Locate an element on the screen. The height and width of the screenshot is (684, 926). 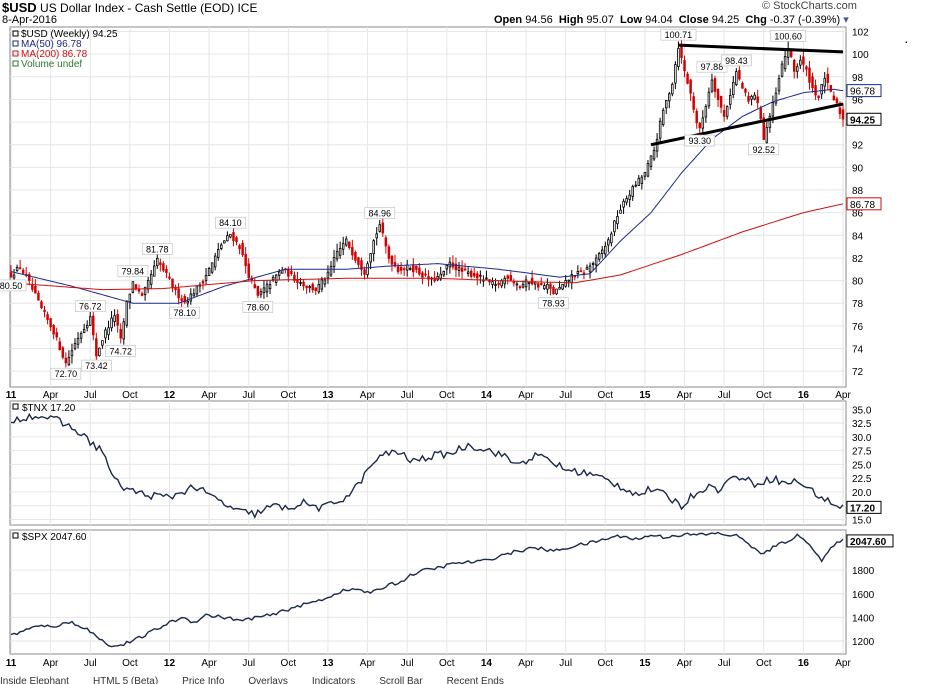
y-tick-label: 100 is located at coordinates (860, 55).